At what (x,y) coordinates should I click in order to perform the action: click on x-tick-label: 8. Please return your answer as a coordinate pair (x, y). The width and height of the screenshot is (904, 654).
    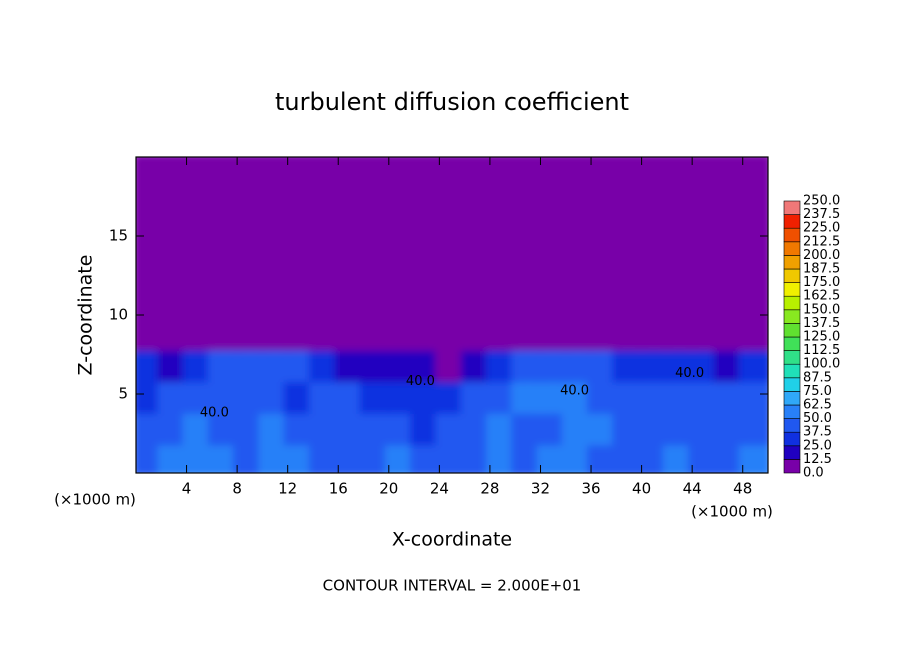
    Looking at the image, I should click on (237, 489).